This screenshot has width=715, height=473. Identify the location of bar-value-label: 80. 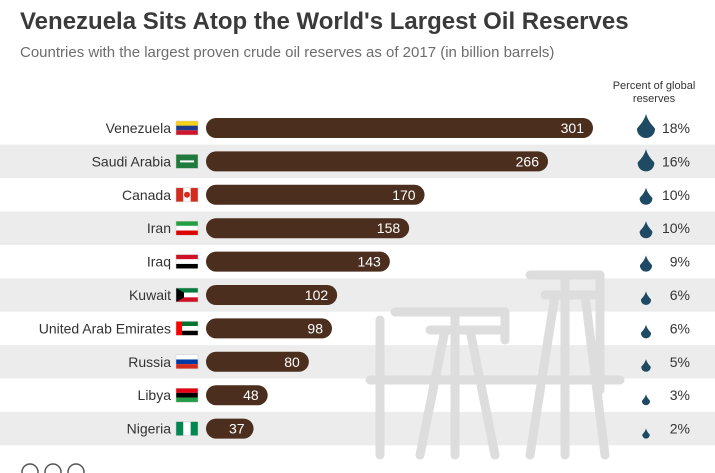
(292, 362).